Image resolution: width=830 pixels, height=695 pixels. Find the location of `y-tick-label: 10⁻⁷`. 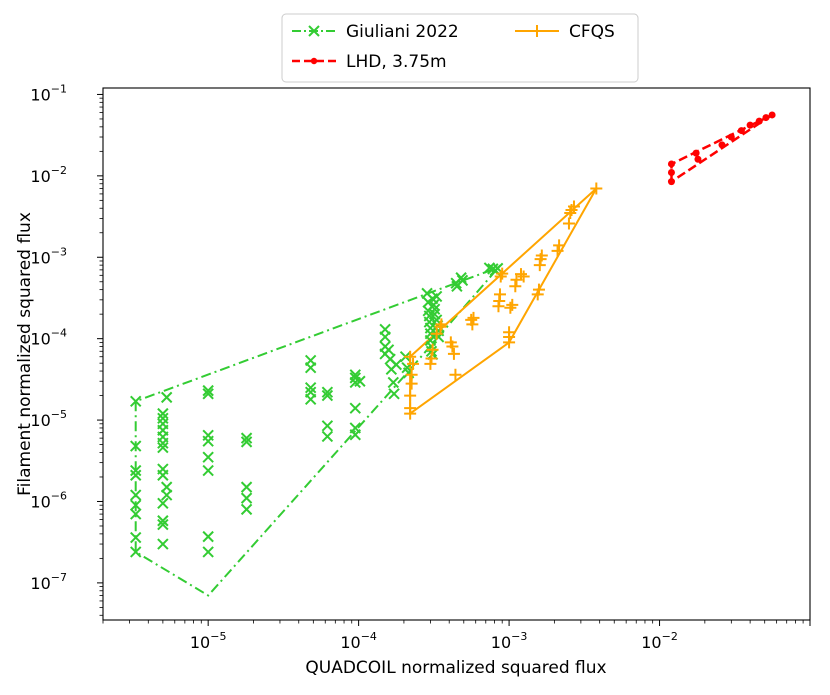

y-tick-label: 10⁻⁷ is located at coordinates (48, 582).